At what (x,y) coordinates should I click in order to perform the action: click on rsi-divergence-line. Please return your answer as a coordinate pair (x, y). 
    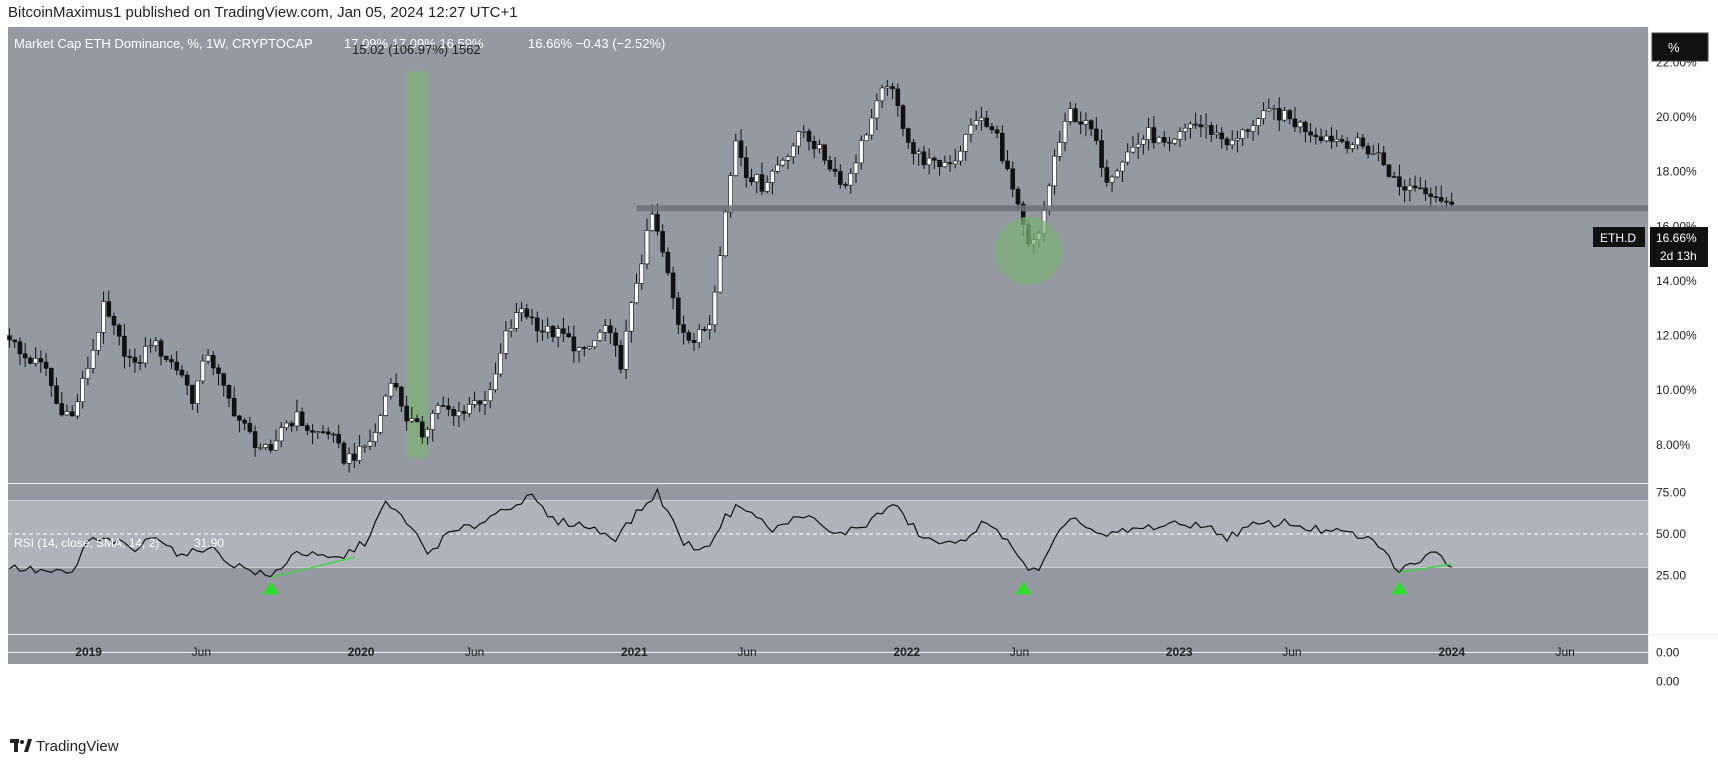
    Looking at the image, I should click on (312, 567).